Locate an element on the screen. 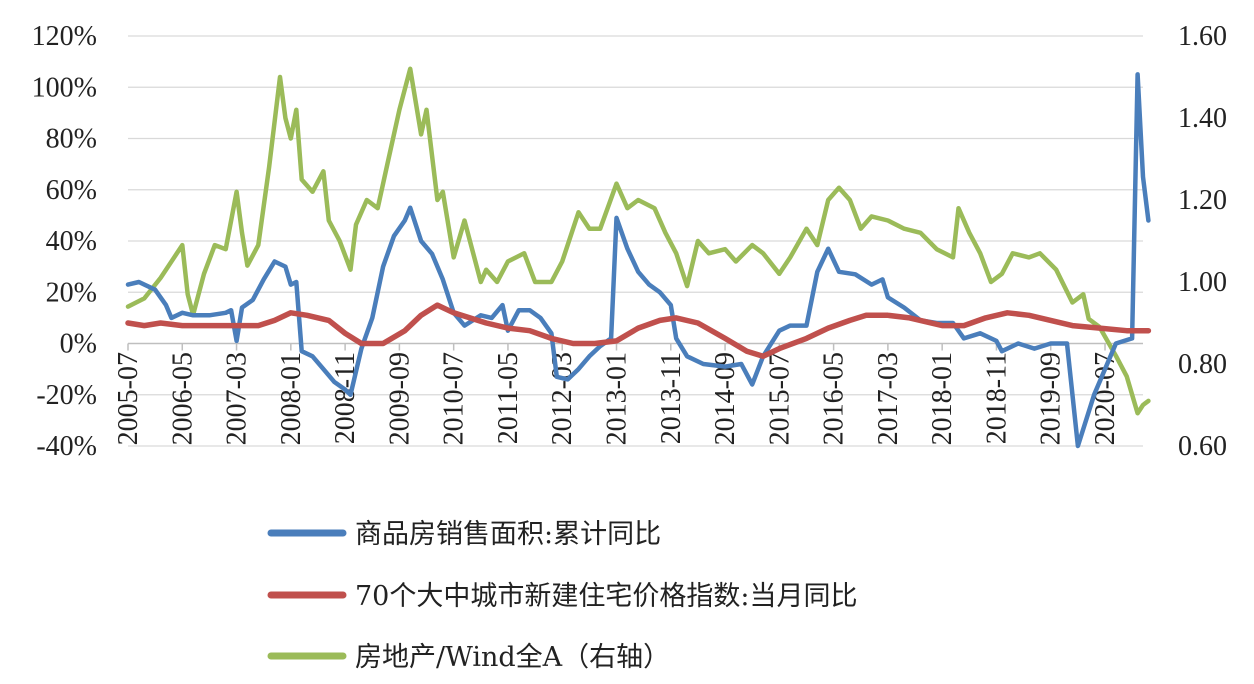 Image resolution: width=1254 pixels, height=684 pixels. y-left-tick-label: 80% is located at coordinates (71, 139).